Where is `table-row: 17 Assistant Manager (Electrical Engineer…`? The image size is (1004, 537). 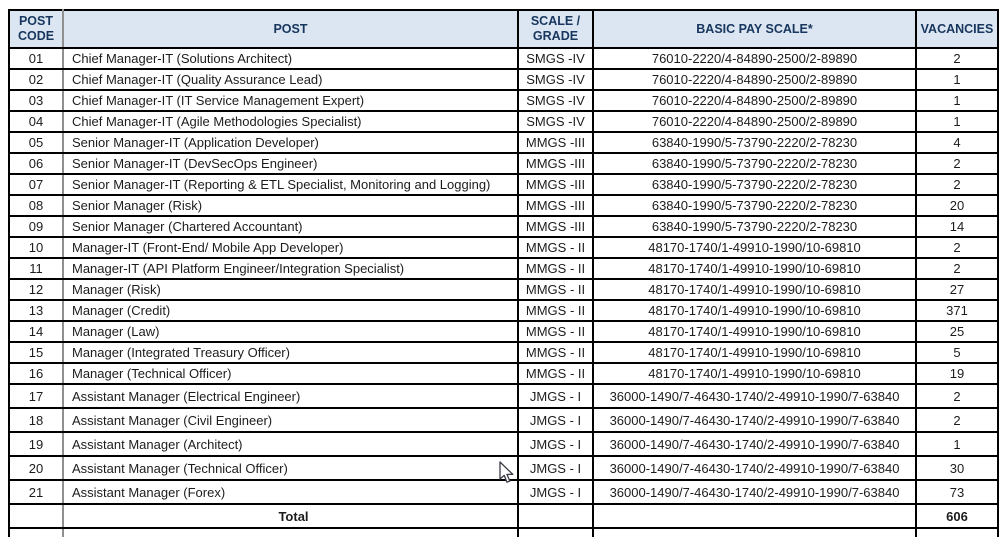
table-row: 17 Assistant Manager (Electrical Engineer… is located at coordinates (503, 396).